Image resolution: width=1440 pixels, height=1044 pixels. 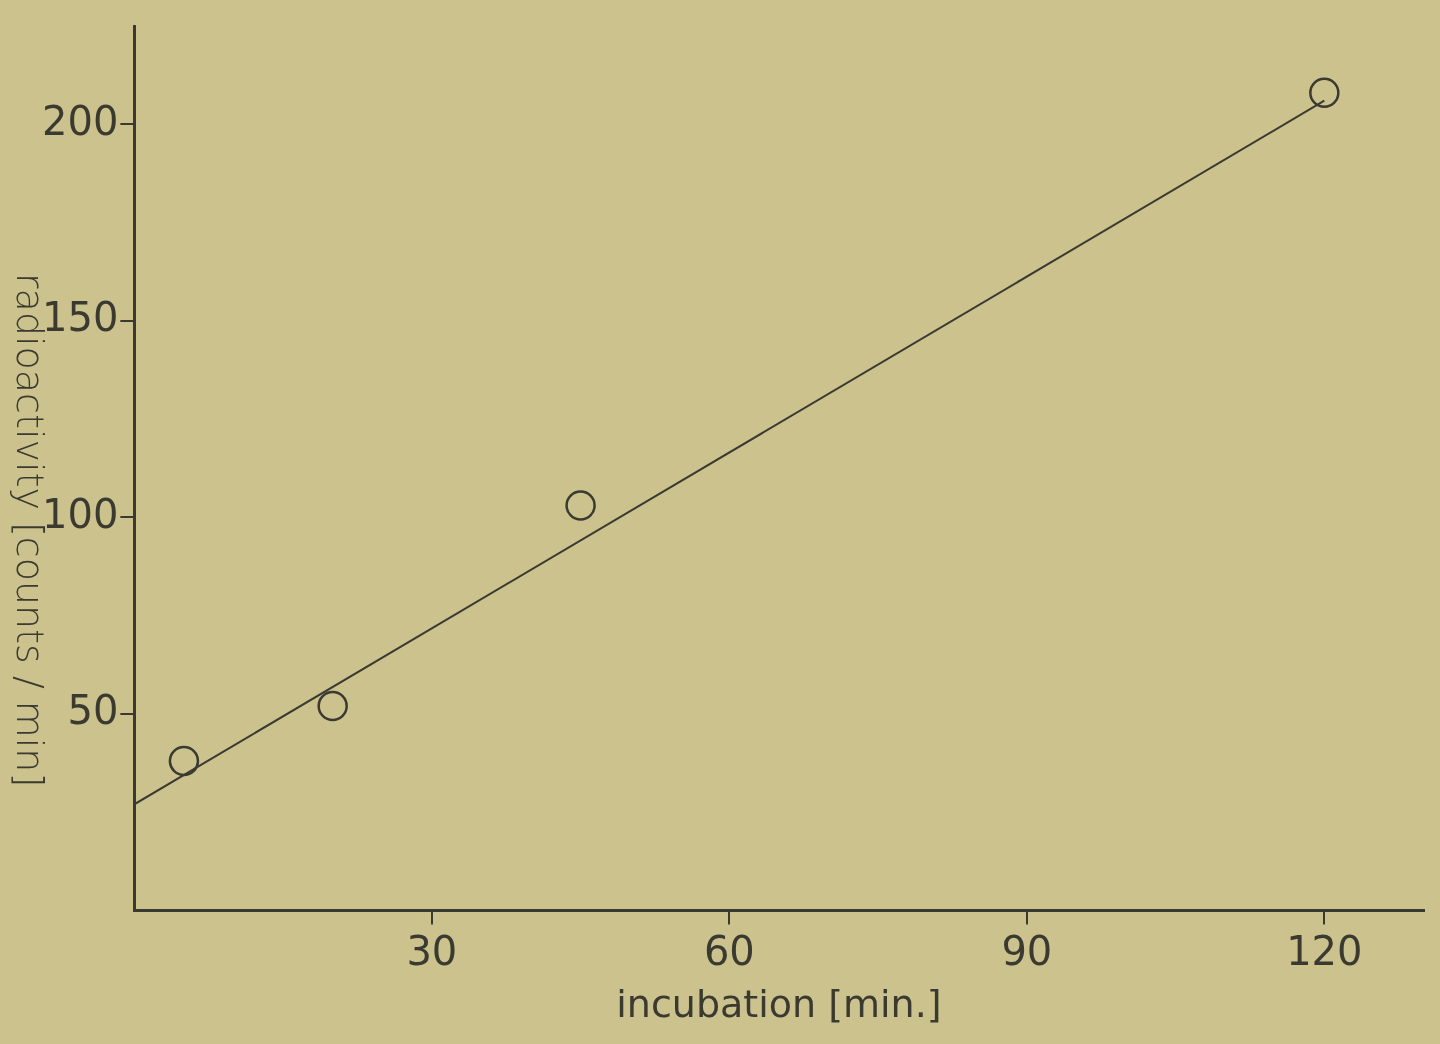 What do you see at coordinates (80, 120) in the screenshot?
I see `y-tick-label: 200` at bounding box center [80, 120].